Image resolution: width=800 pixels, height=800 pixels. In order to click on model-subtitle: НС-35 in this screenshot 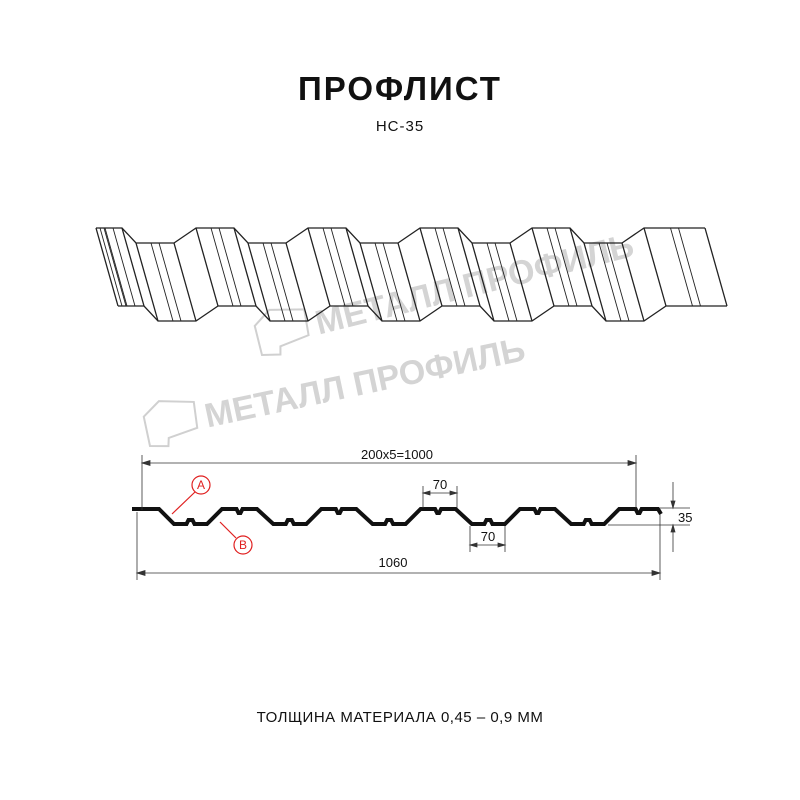, I will do `click(400, 126)`.